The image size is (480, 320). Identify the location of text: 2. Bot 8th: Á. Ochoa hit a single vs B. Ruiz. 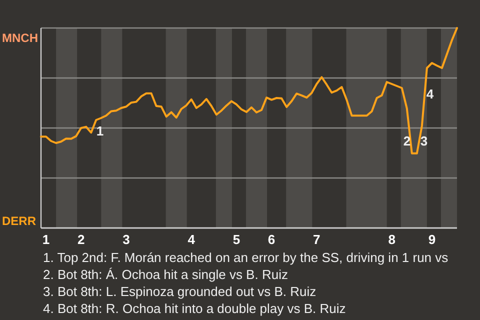
(165, 274).